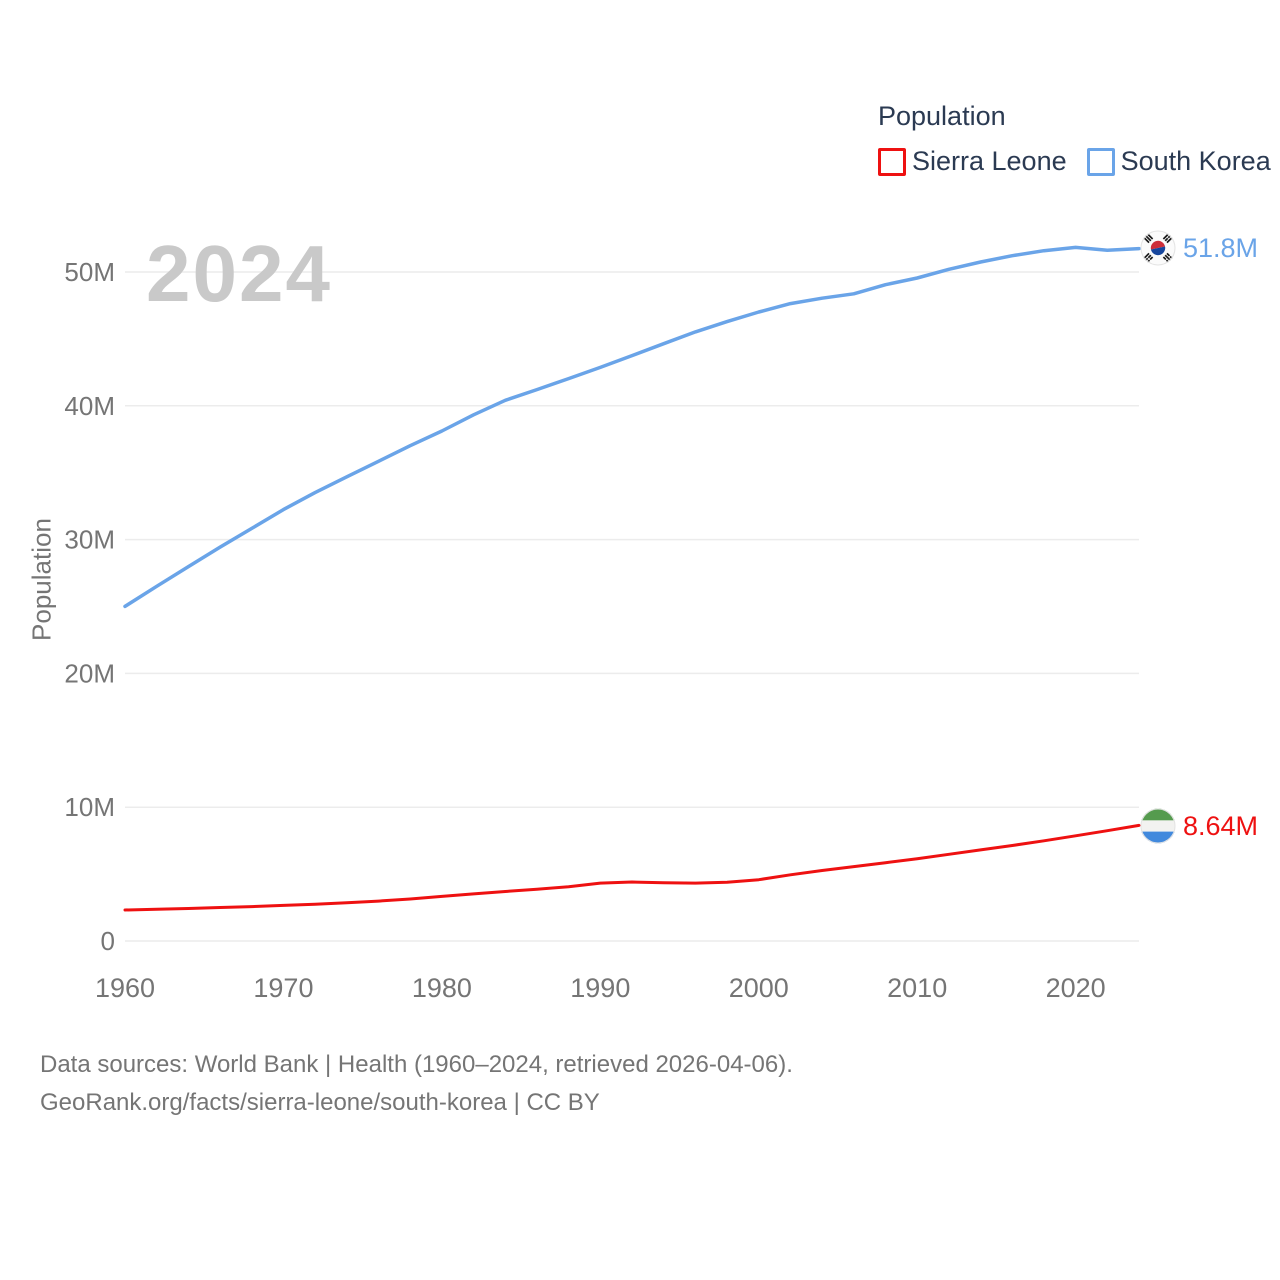 The width and height of the screenshot is (1280, 1280). Describe the element at coordinates (41, 579) in the screenshot. I see `y-axis-title: Population` at that location.